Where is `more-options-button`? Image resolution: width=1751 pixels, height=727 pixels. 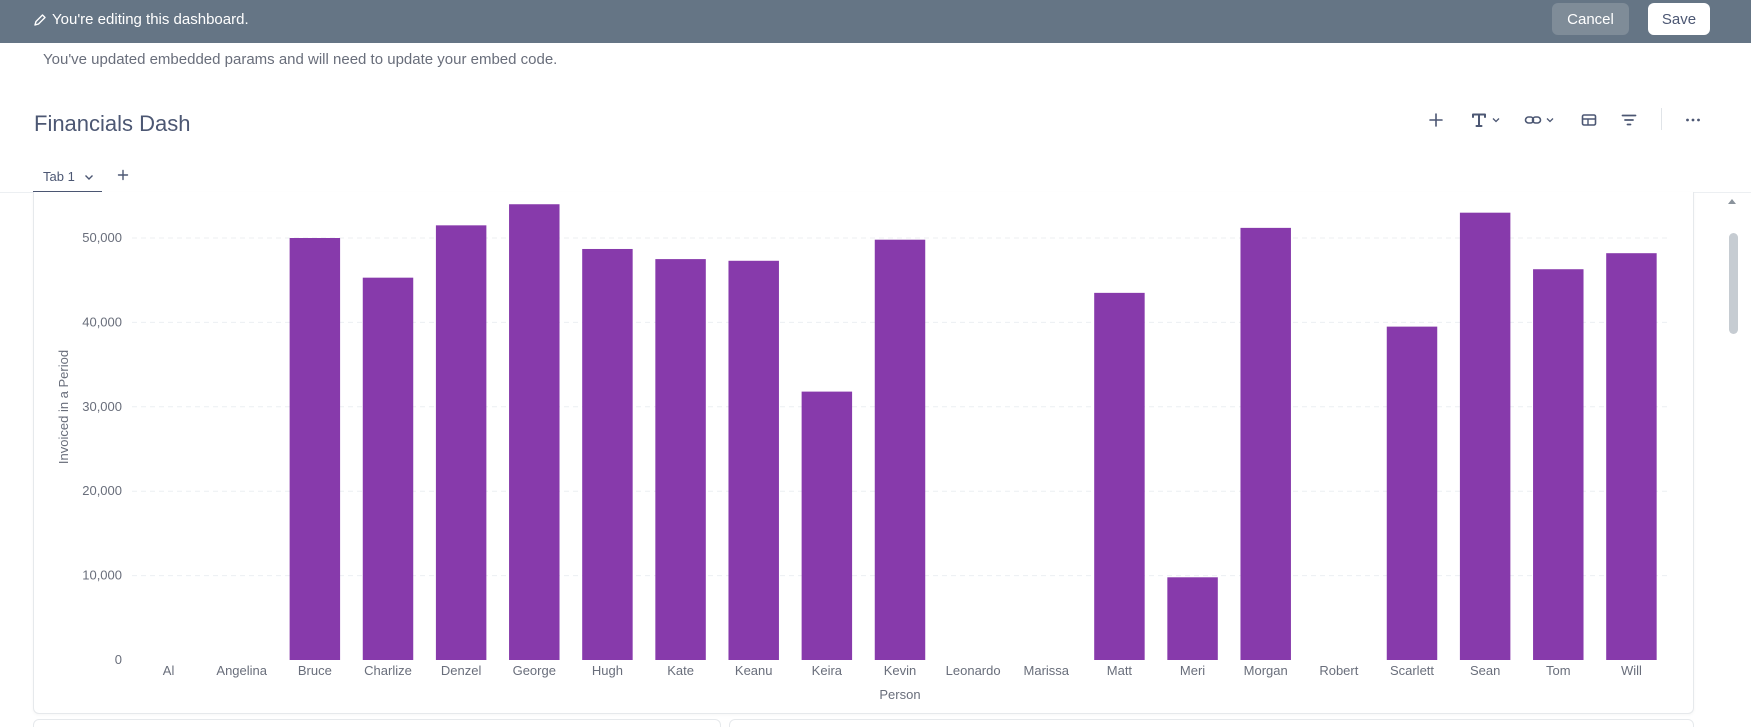 more-options-button is located at coordinates (1693, 120).